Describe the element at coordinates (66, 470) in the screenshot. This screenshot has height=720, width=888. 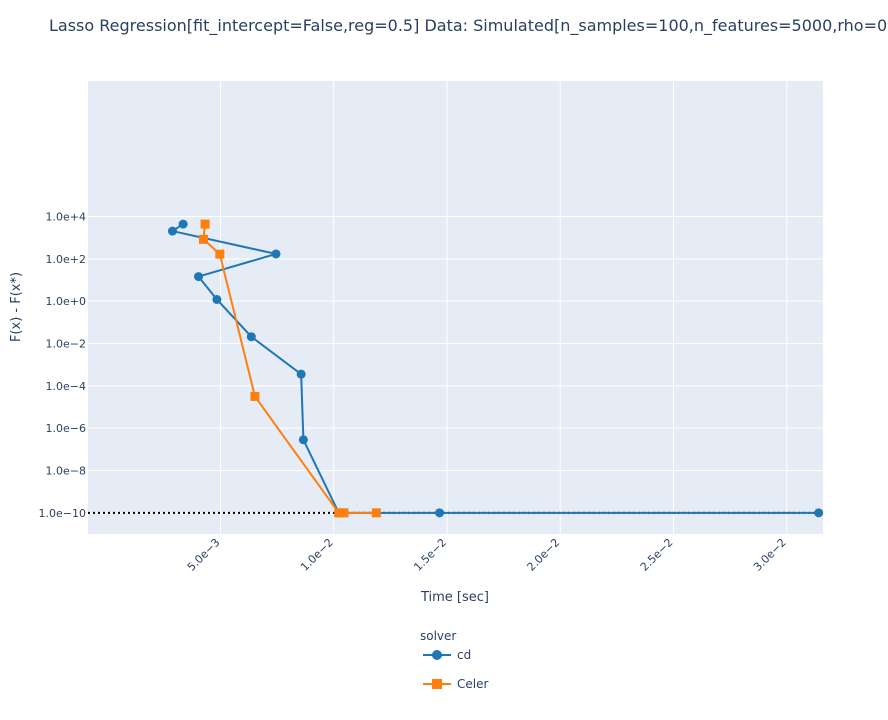
I see `y-tick-label: 1.0e−8` at that location.